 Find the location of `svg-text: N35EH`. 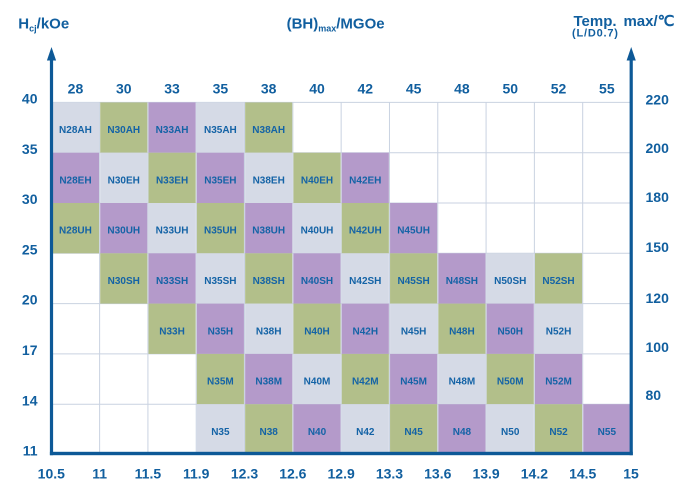

svg-text: N35EH is located at coordinates (220, 180).